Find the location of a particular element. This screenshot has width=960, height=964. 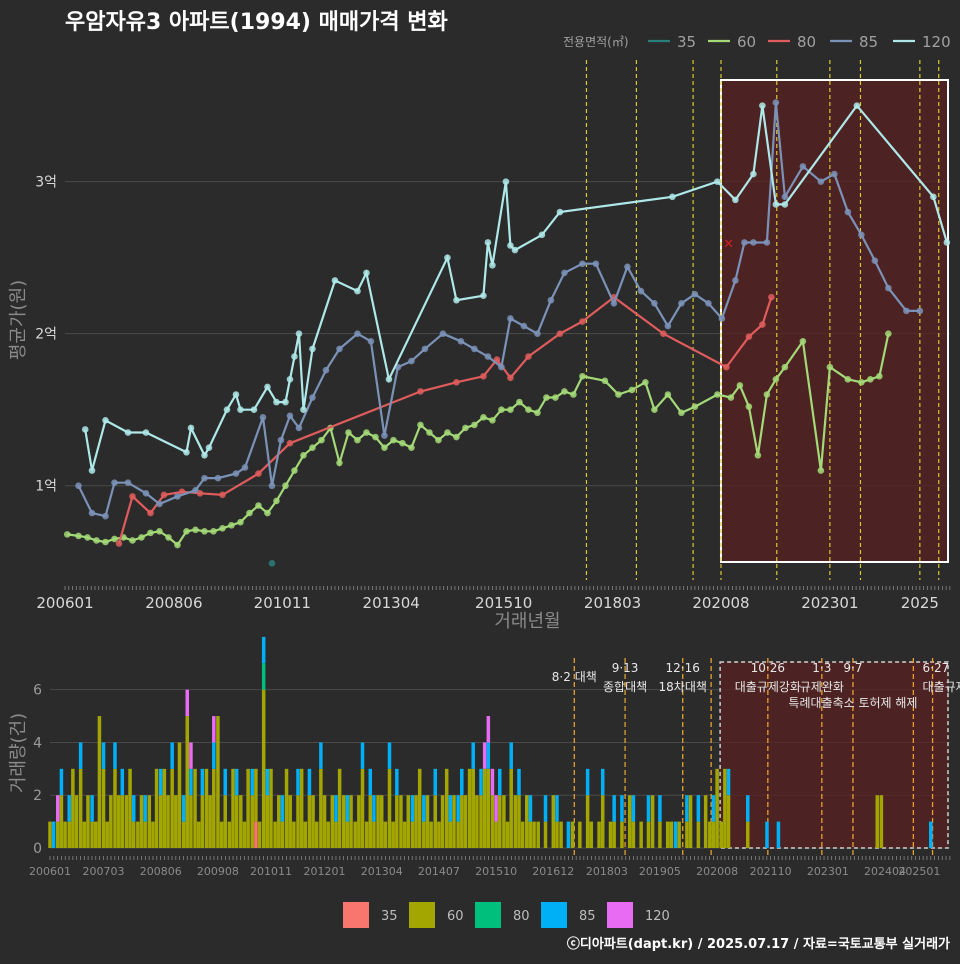

top-y-tick-label: 2억 is located at coordinates (46, 335).